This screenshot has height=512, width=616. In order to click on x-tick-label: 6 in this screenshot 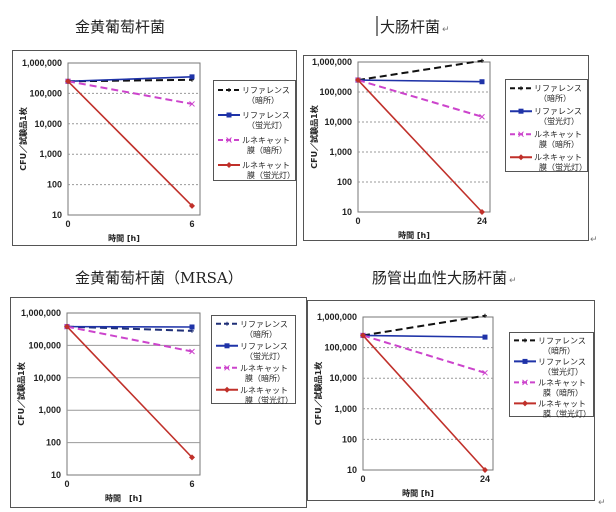, I will do `click(191, 484)`.